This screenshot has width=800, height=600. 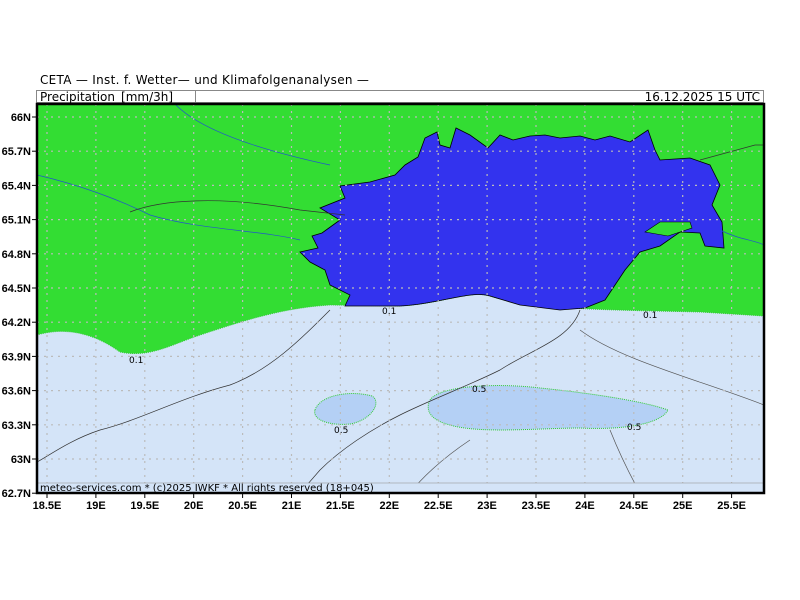 I want to click on lon-tick-label: 21.5E, so click(x=340, y=506).